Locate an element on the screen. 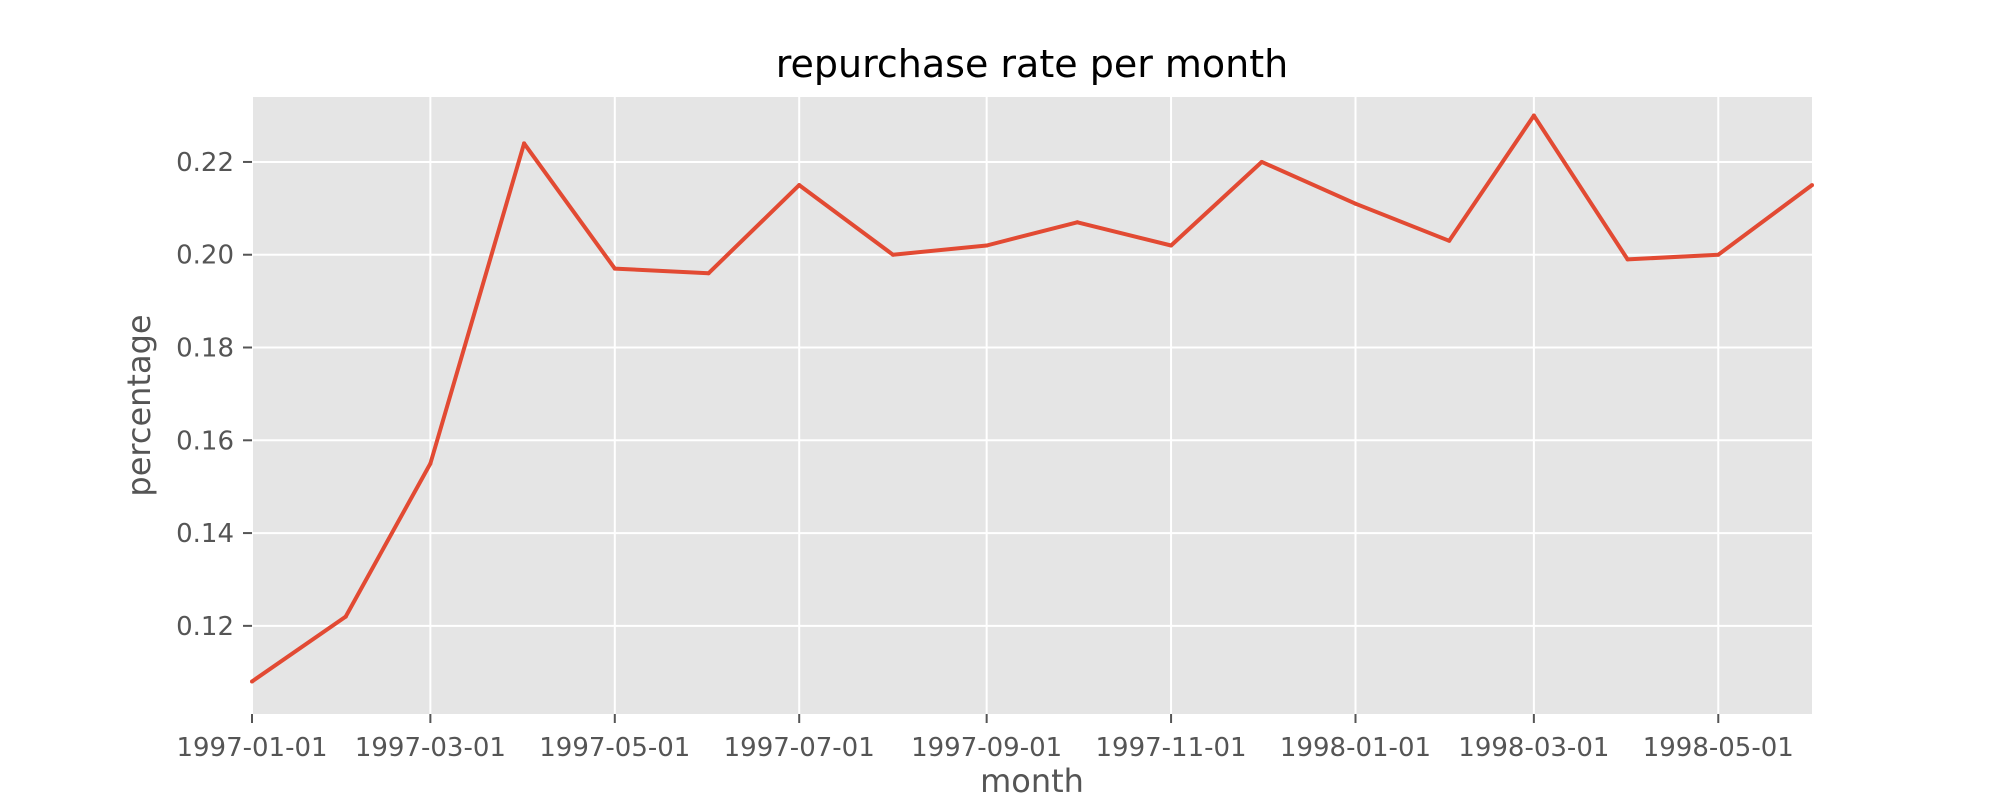 This screenshot has width=2000, height=800. y-axis-label: percentage is located at coordinates (139, 405).